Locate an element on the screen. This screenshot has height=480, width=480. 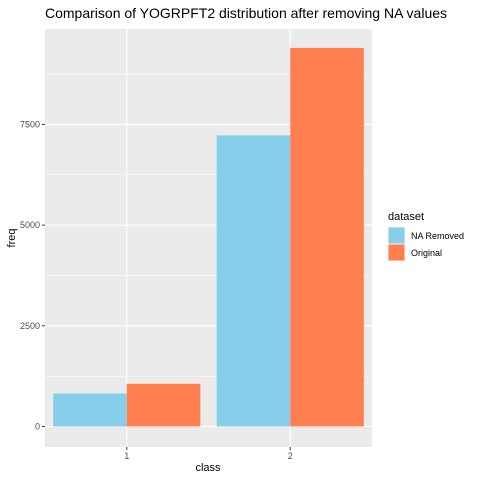
legend-swatch-na-removed is located at coordinates (396, 235).